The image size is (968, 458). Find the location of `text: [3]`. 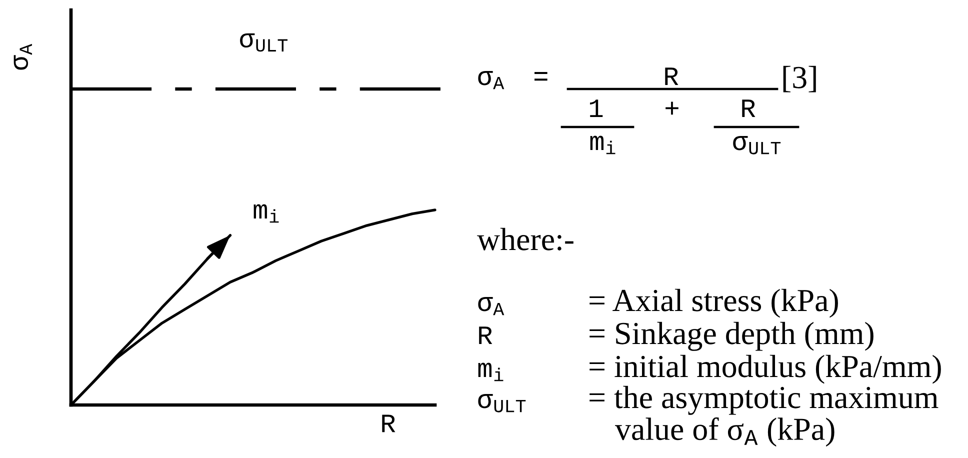

text: [3] is located at coordinates (799, 79).